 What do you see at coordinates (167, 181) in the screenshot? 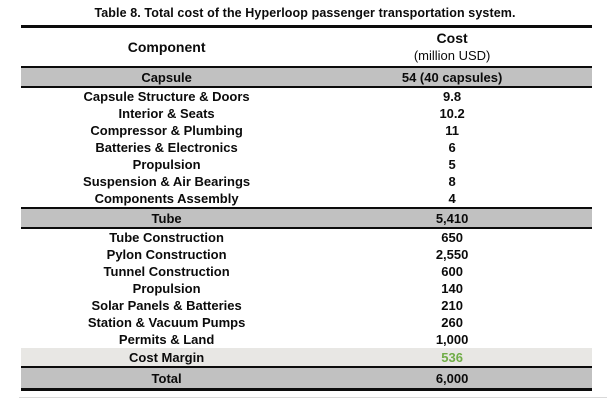
I see `component-cell: Suspension & Air Bearings` at bounding box center [167, 181].